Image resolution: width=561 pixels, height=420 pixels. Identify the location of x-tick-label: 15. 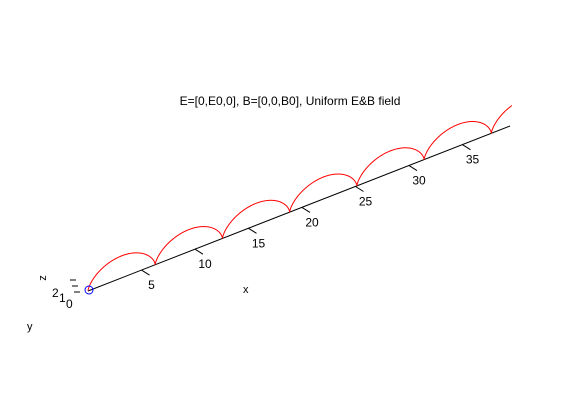
(259, 243).